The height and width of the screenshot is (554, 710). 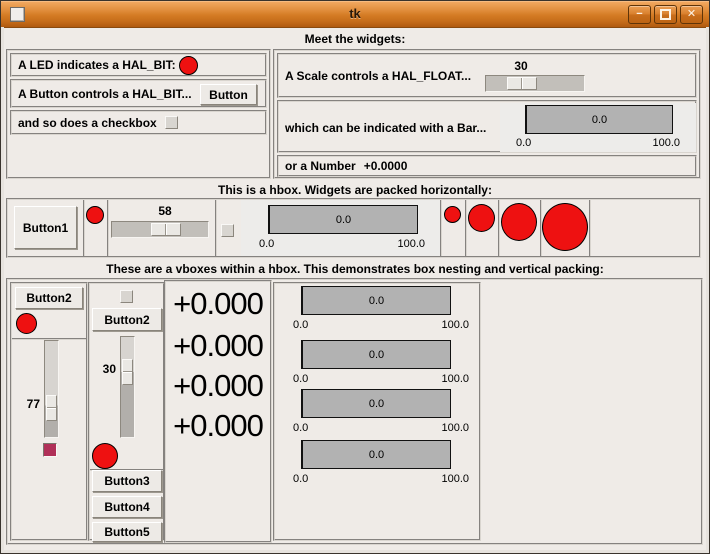 I want to click on hbox-led-large, so click(x=519, y=222).